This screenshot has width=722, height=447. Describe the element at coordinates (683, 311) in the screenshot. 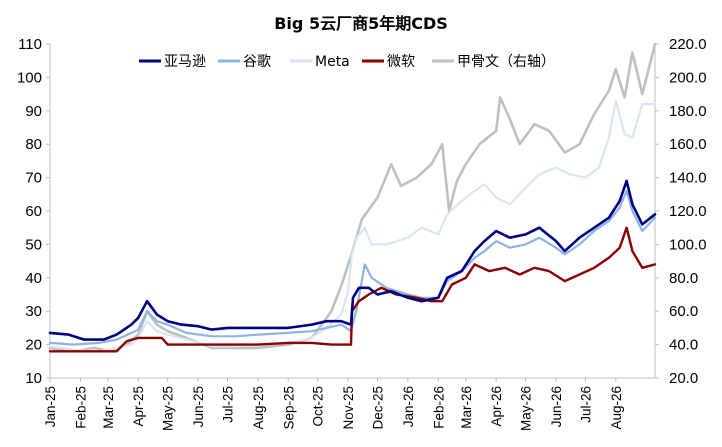

I see `y-right-tick-label: 60.0` at that location.